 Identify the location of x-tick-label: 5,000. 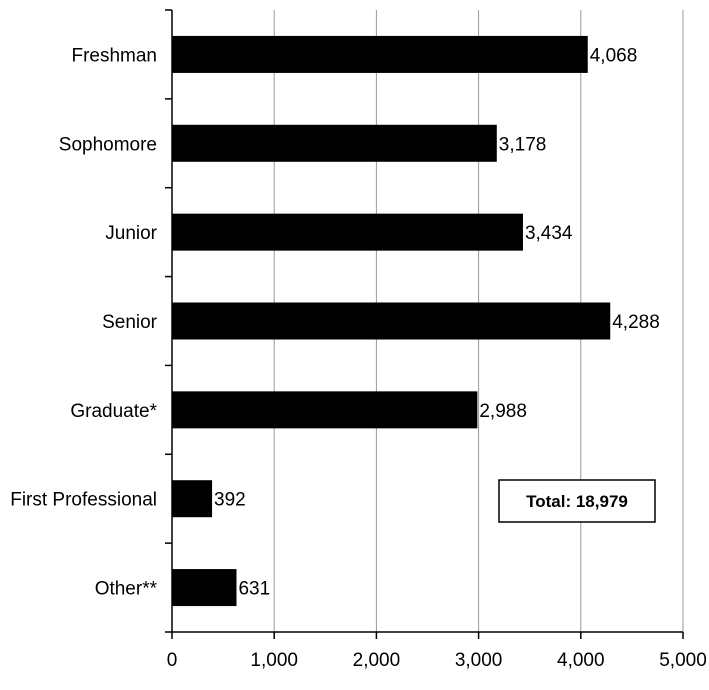
(683, 660).